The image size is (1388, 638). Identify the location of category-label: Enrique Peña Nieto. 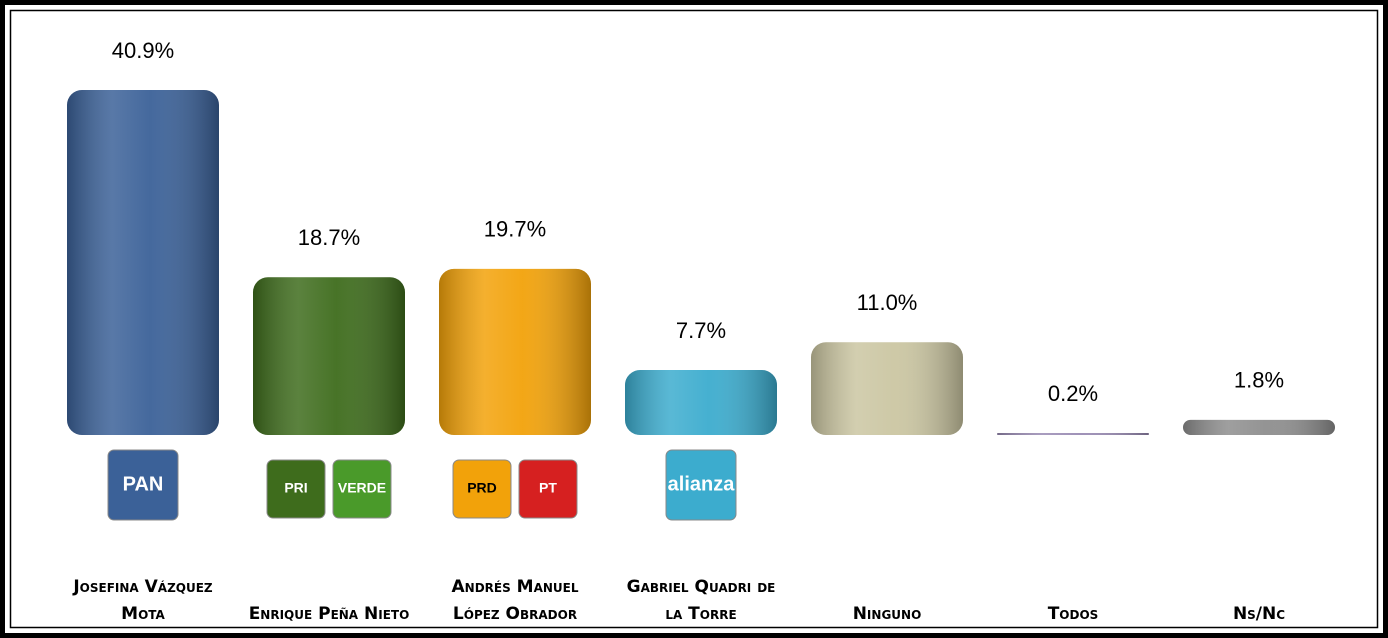
(329, 614).